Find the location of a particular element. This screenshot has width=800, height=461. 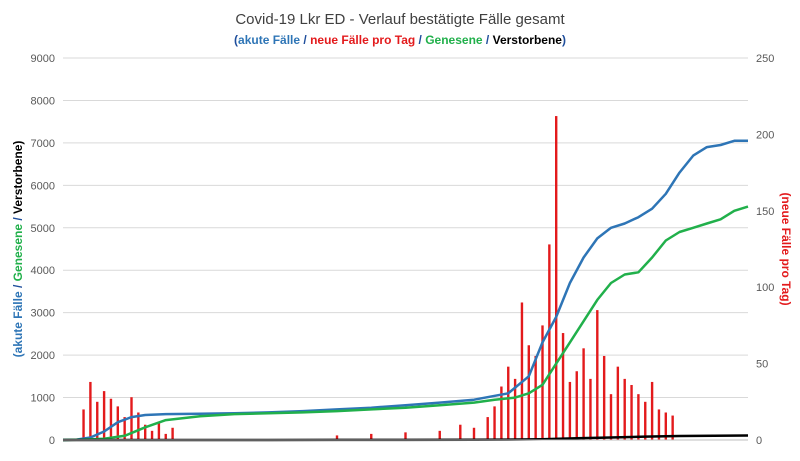

y-tick-label-right: 100 is located at coordinates (765, 288).